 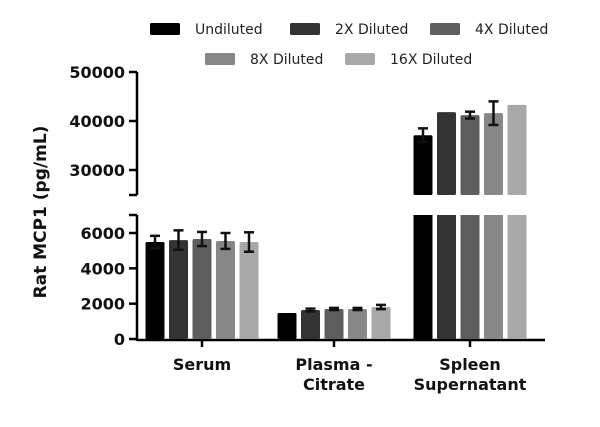 What do you see at coordinates (431, 60) in the screenshot?
I see `legend-label: 16X Diluted` at bounding box center [431, 60].